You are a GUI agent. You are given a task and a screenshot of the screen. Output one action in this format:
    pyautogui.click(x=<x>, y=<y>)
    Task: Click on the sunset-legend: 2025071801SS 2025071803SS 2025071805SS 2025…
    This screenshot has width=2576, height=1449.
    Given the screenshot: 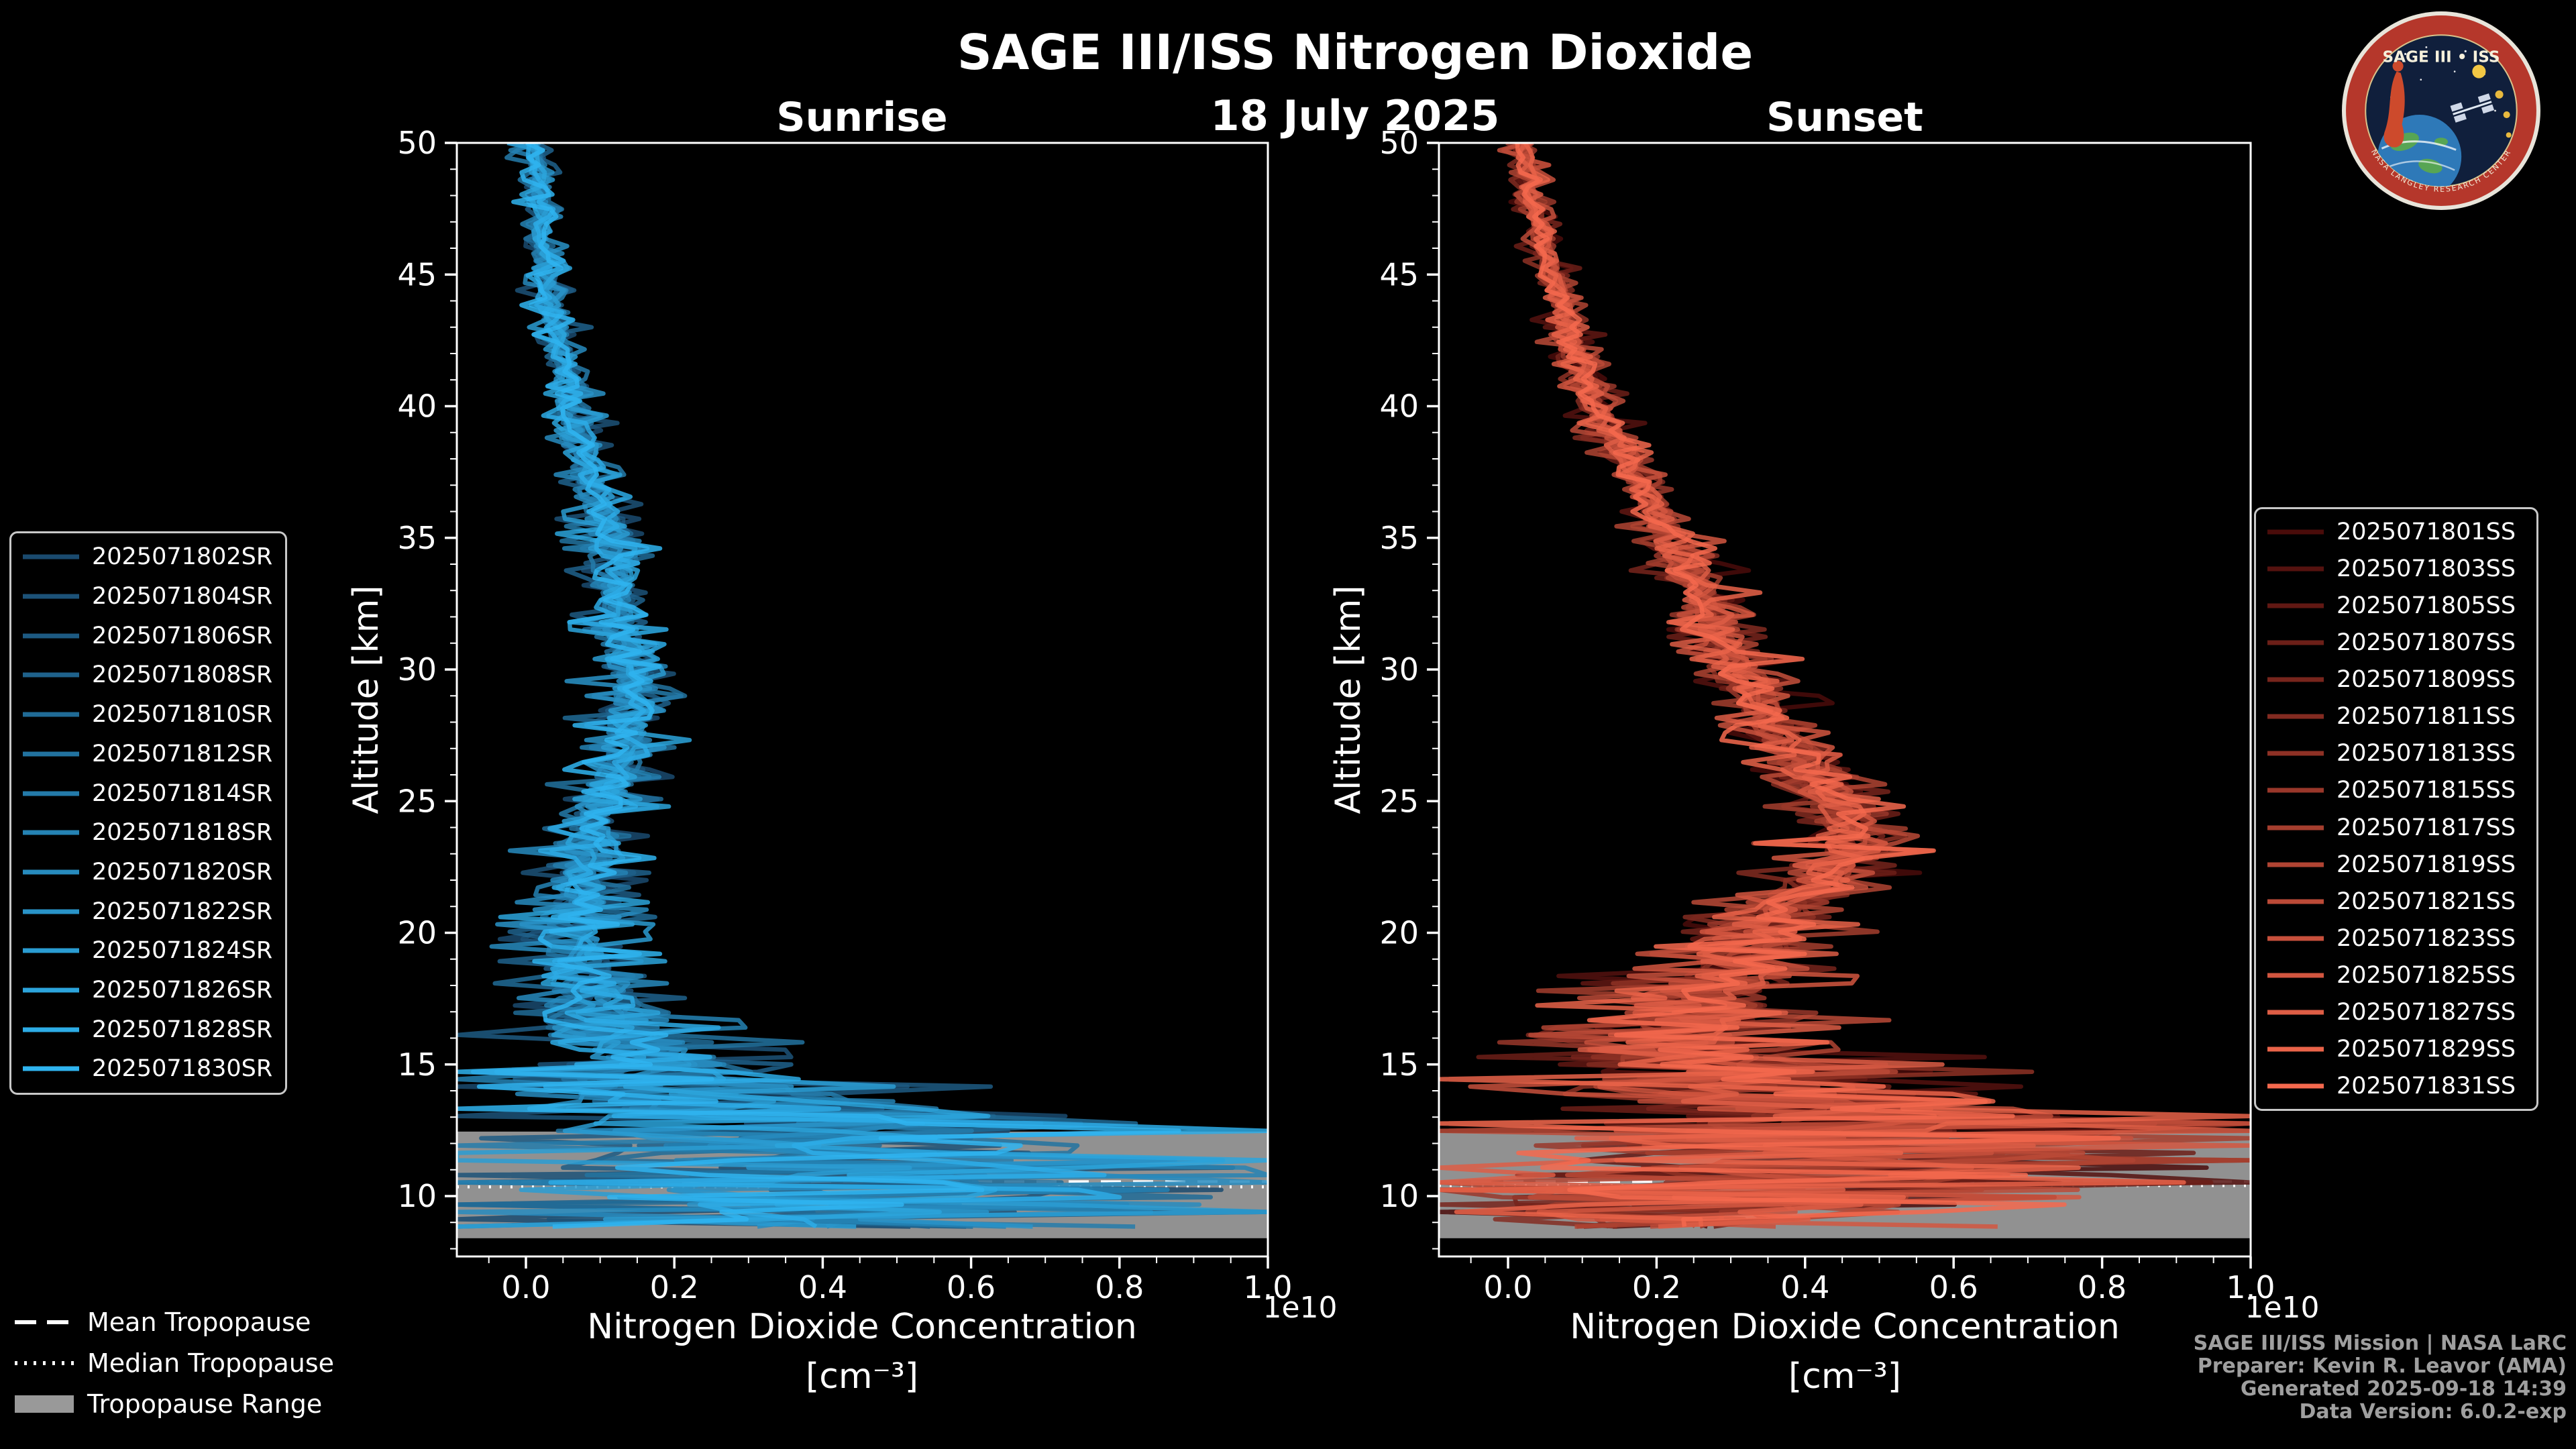 What is the action you would take?
    pyautogui.click(x=2396, y=809)
    